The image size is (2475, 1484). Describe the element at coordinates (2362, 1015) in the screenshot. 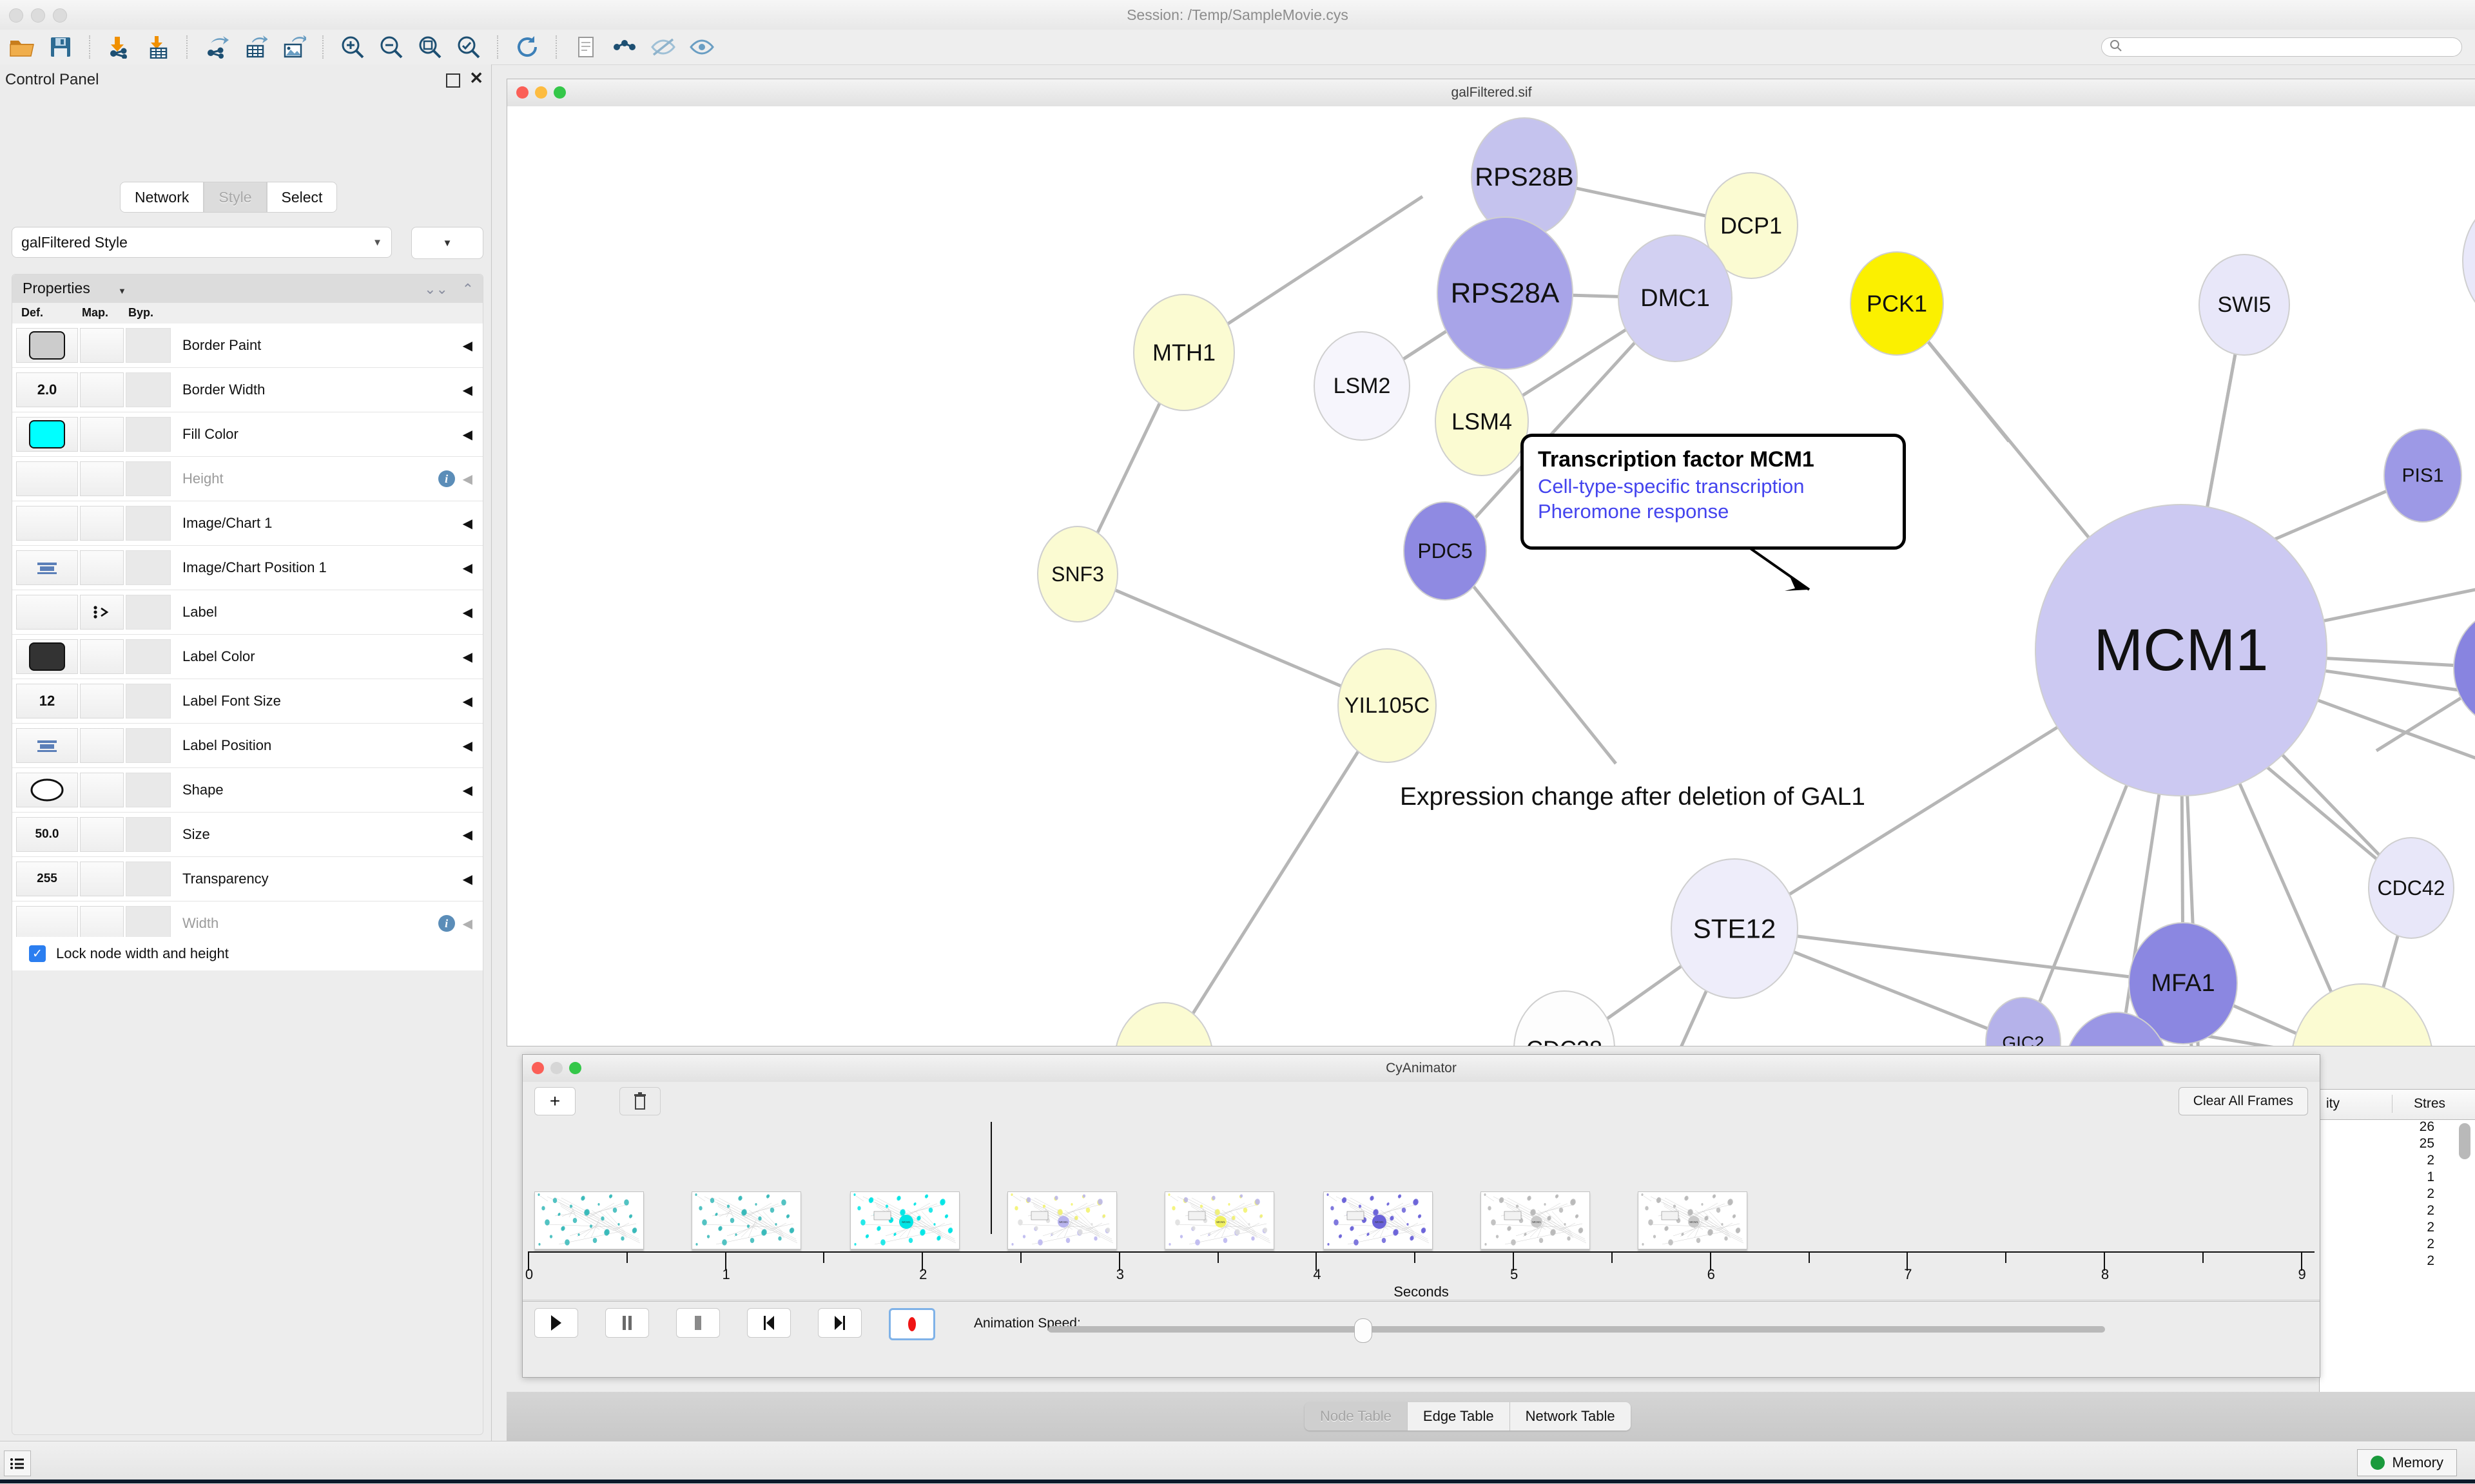

I see `network-node: ALPHA2` at that location.